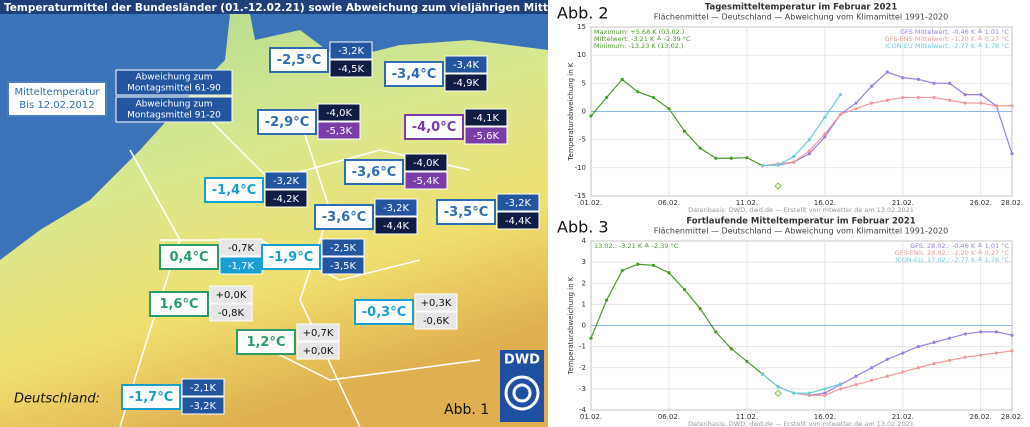  What do you see at coordinates (669, 417) in the screenshot?
I see `x-tick-label: 06.02.` at bounding box center [669, 417].